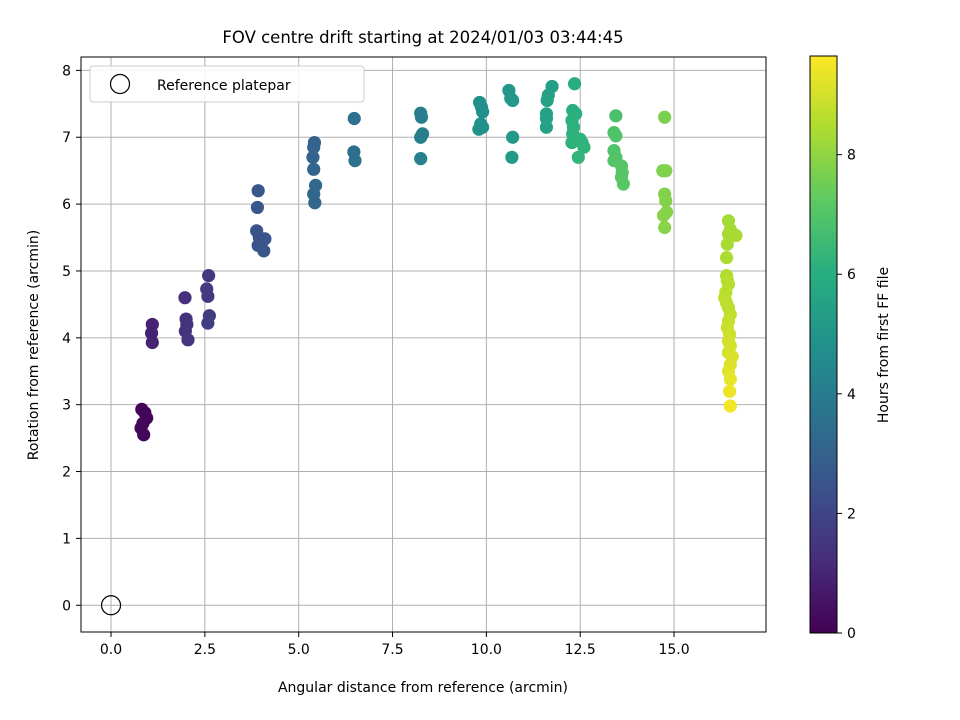  Describe the element at coordinates (884, 345) in the screenshot. I see `colorbar-label: Hours from first FF file` at that location.